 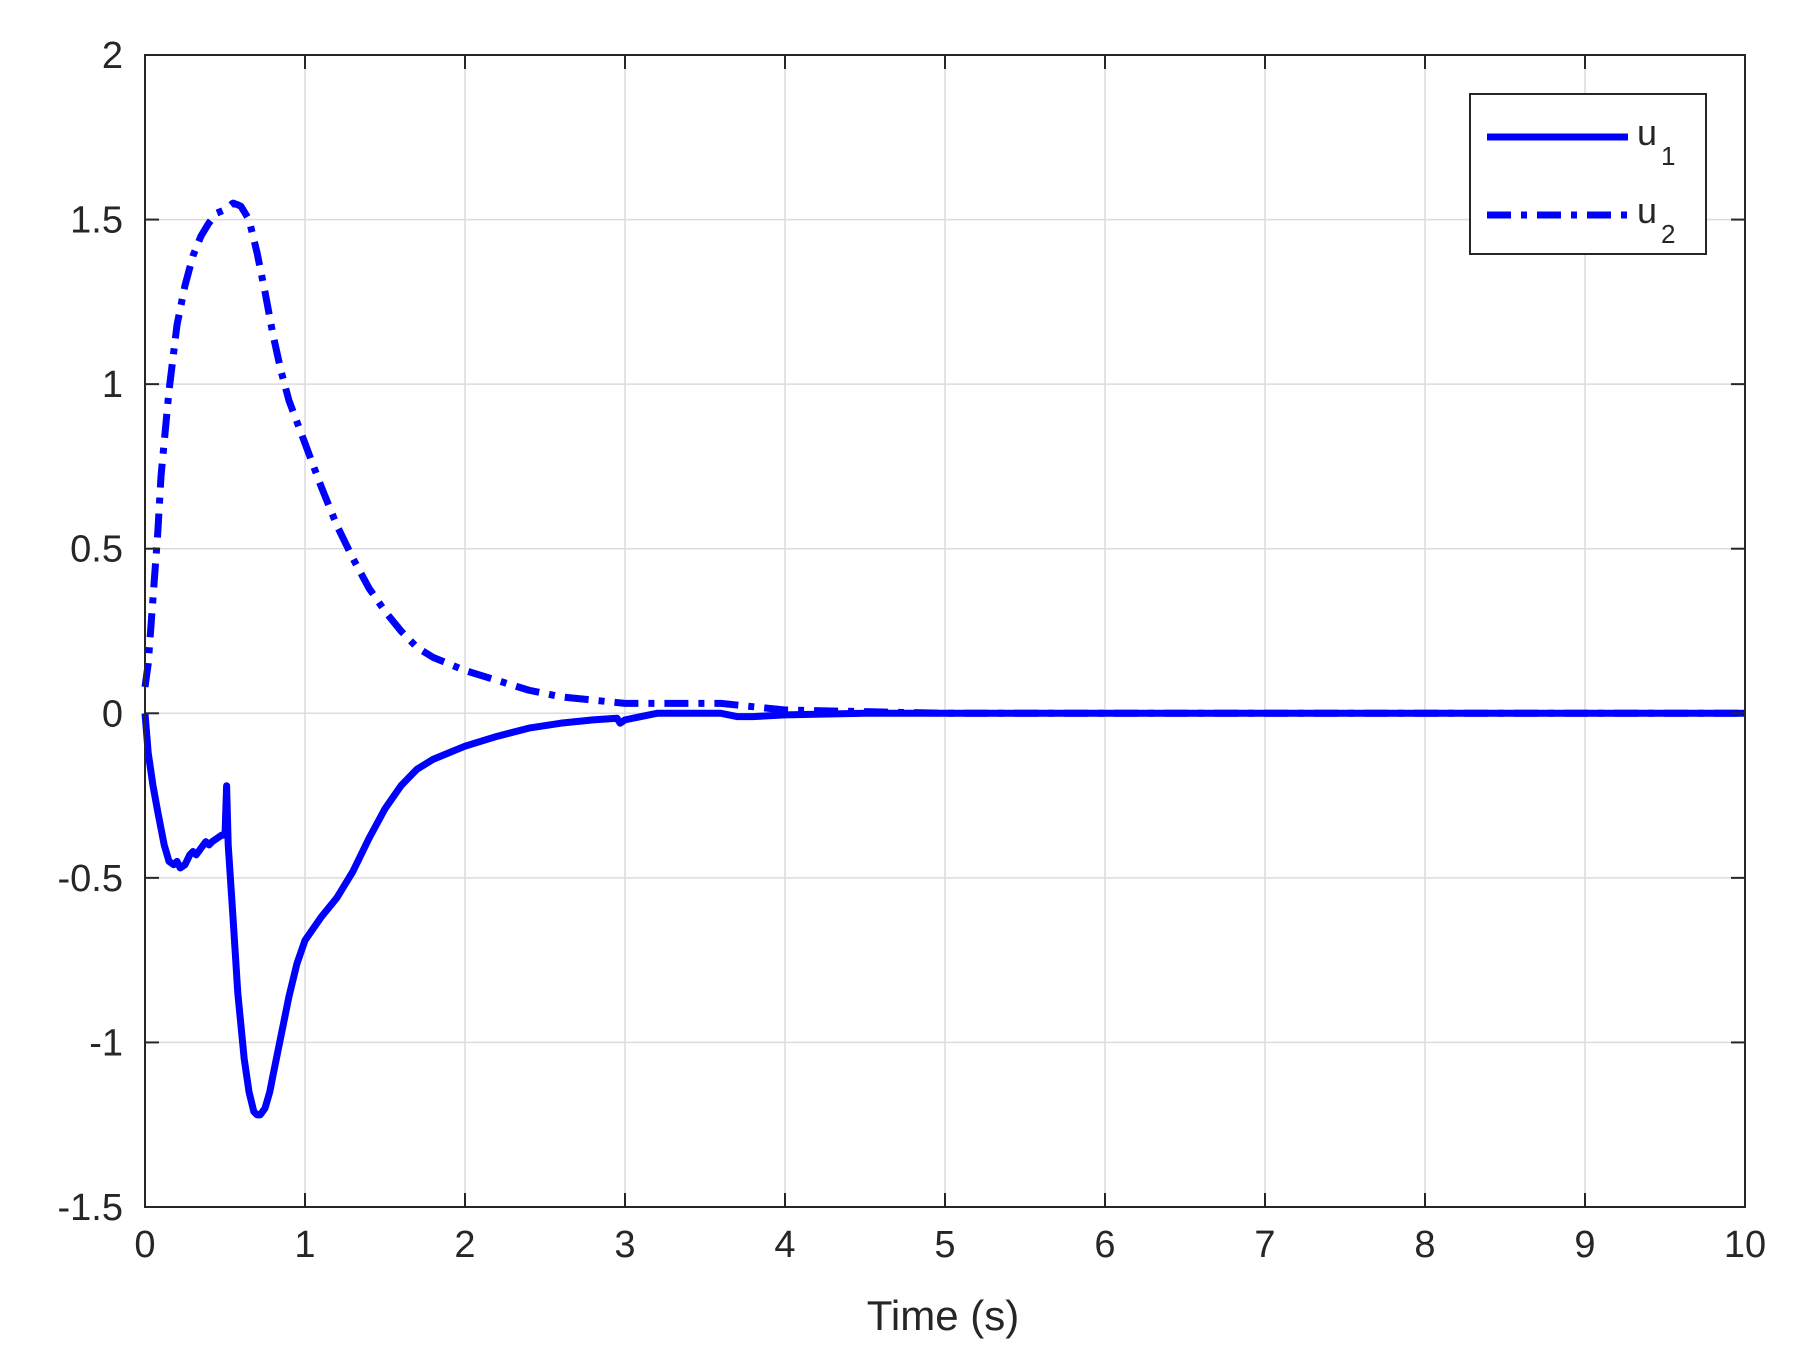 I want to click on x-tick-label: 5, so click(x=944, y=1245).